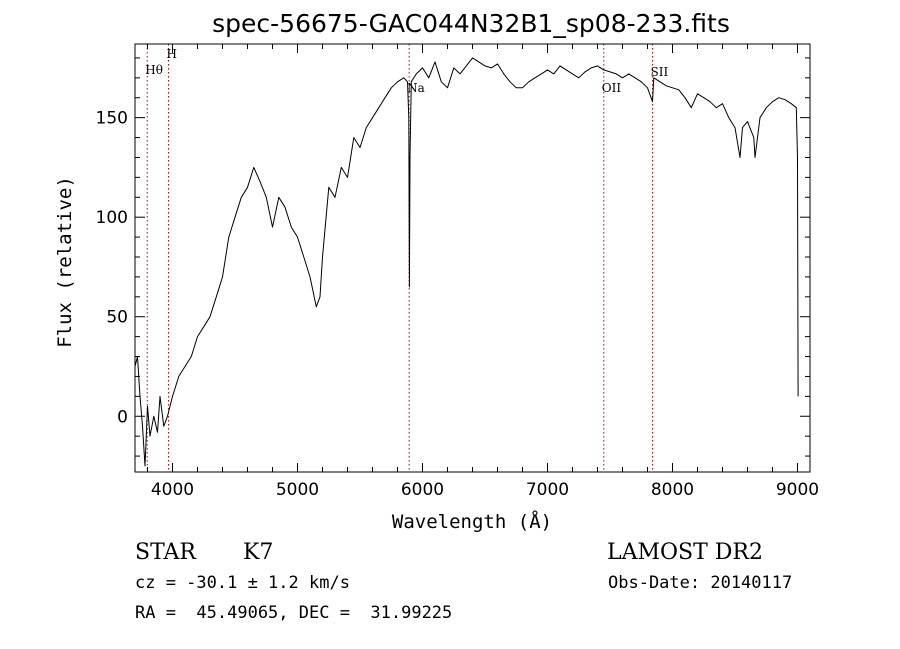 The width and height of the screenshot is (900, 649). I want to click on ra-dec-coordinates: RA = 45.49065, DEC = 31.99225, so click(294, 613).